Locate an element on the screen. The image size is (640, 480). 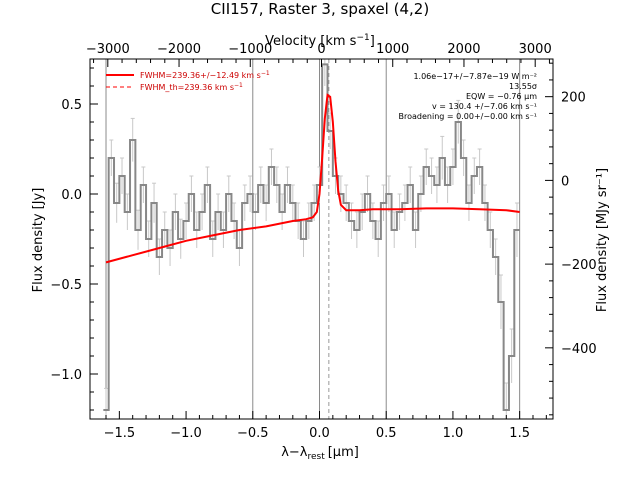
y2-tick-label: −200 is located at coordinates (579, 265).